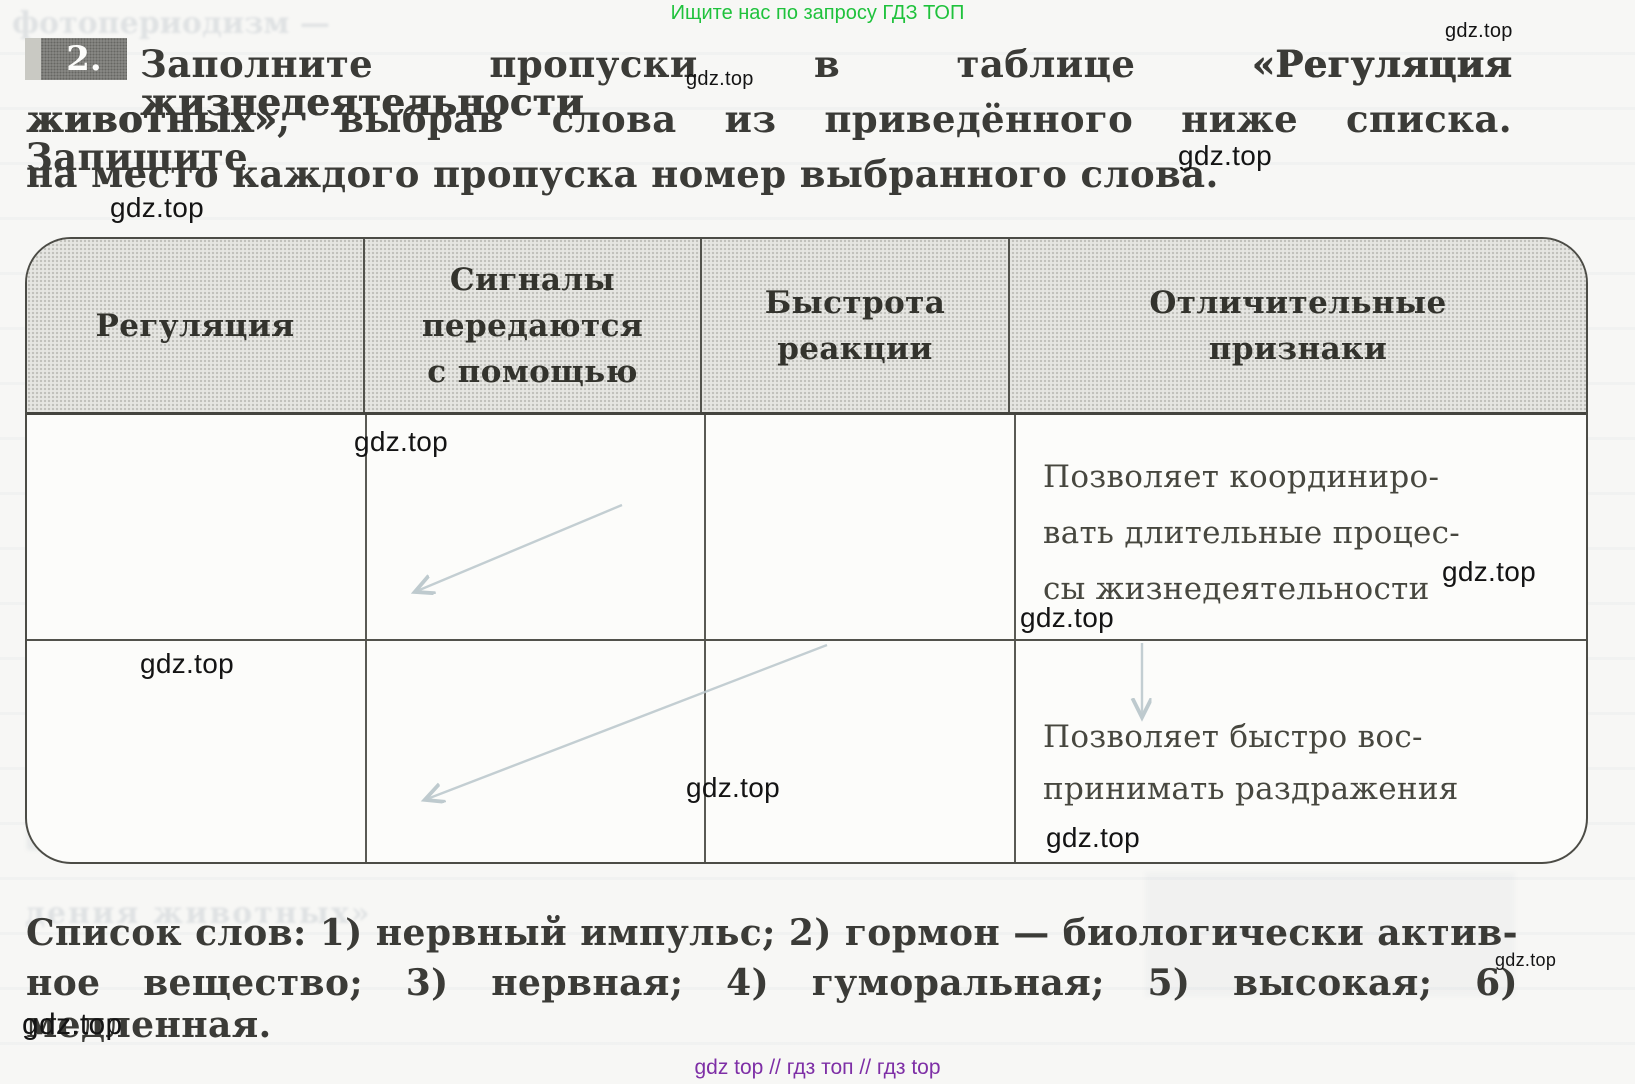 The image size is (1635, 1084). Describe the element at coordinates (696, 64) in the screenshot. I see `task-text: Заполните пропуски в таблице` at that location.